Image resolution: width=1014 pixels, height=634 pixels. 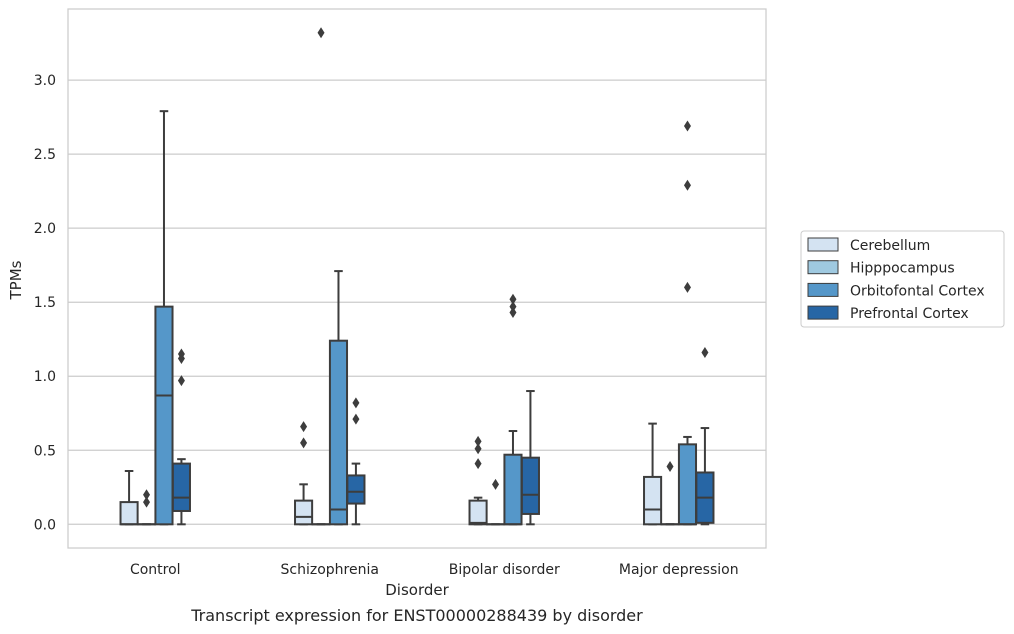 I want to click on y-tick-label: 3.0, so click(x=45, y=81).